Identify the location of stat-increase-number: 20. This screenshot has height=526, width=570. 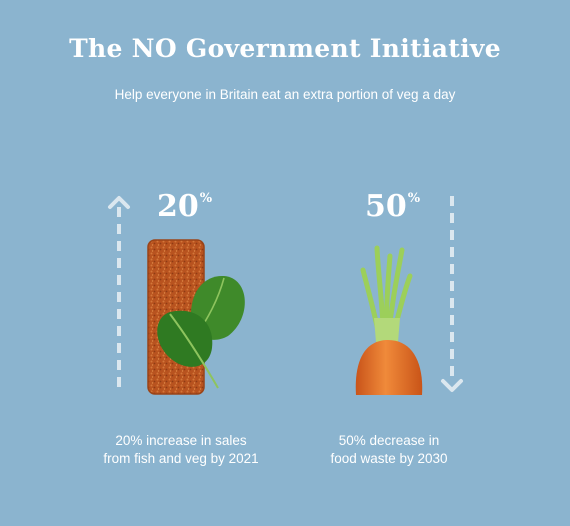
(178, 206).